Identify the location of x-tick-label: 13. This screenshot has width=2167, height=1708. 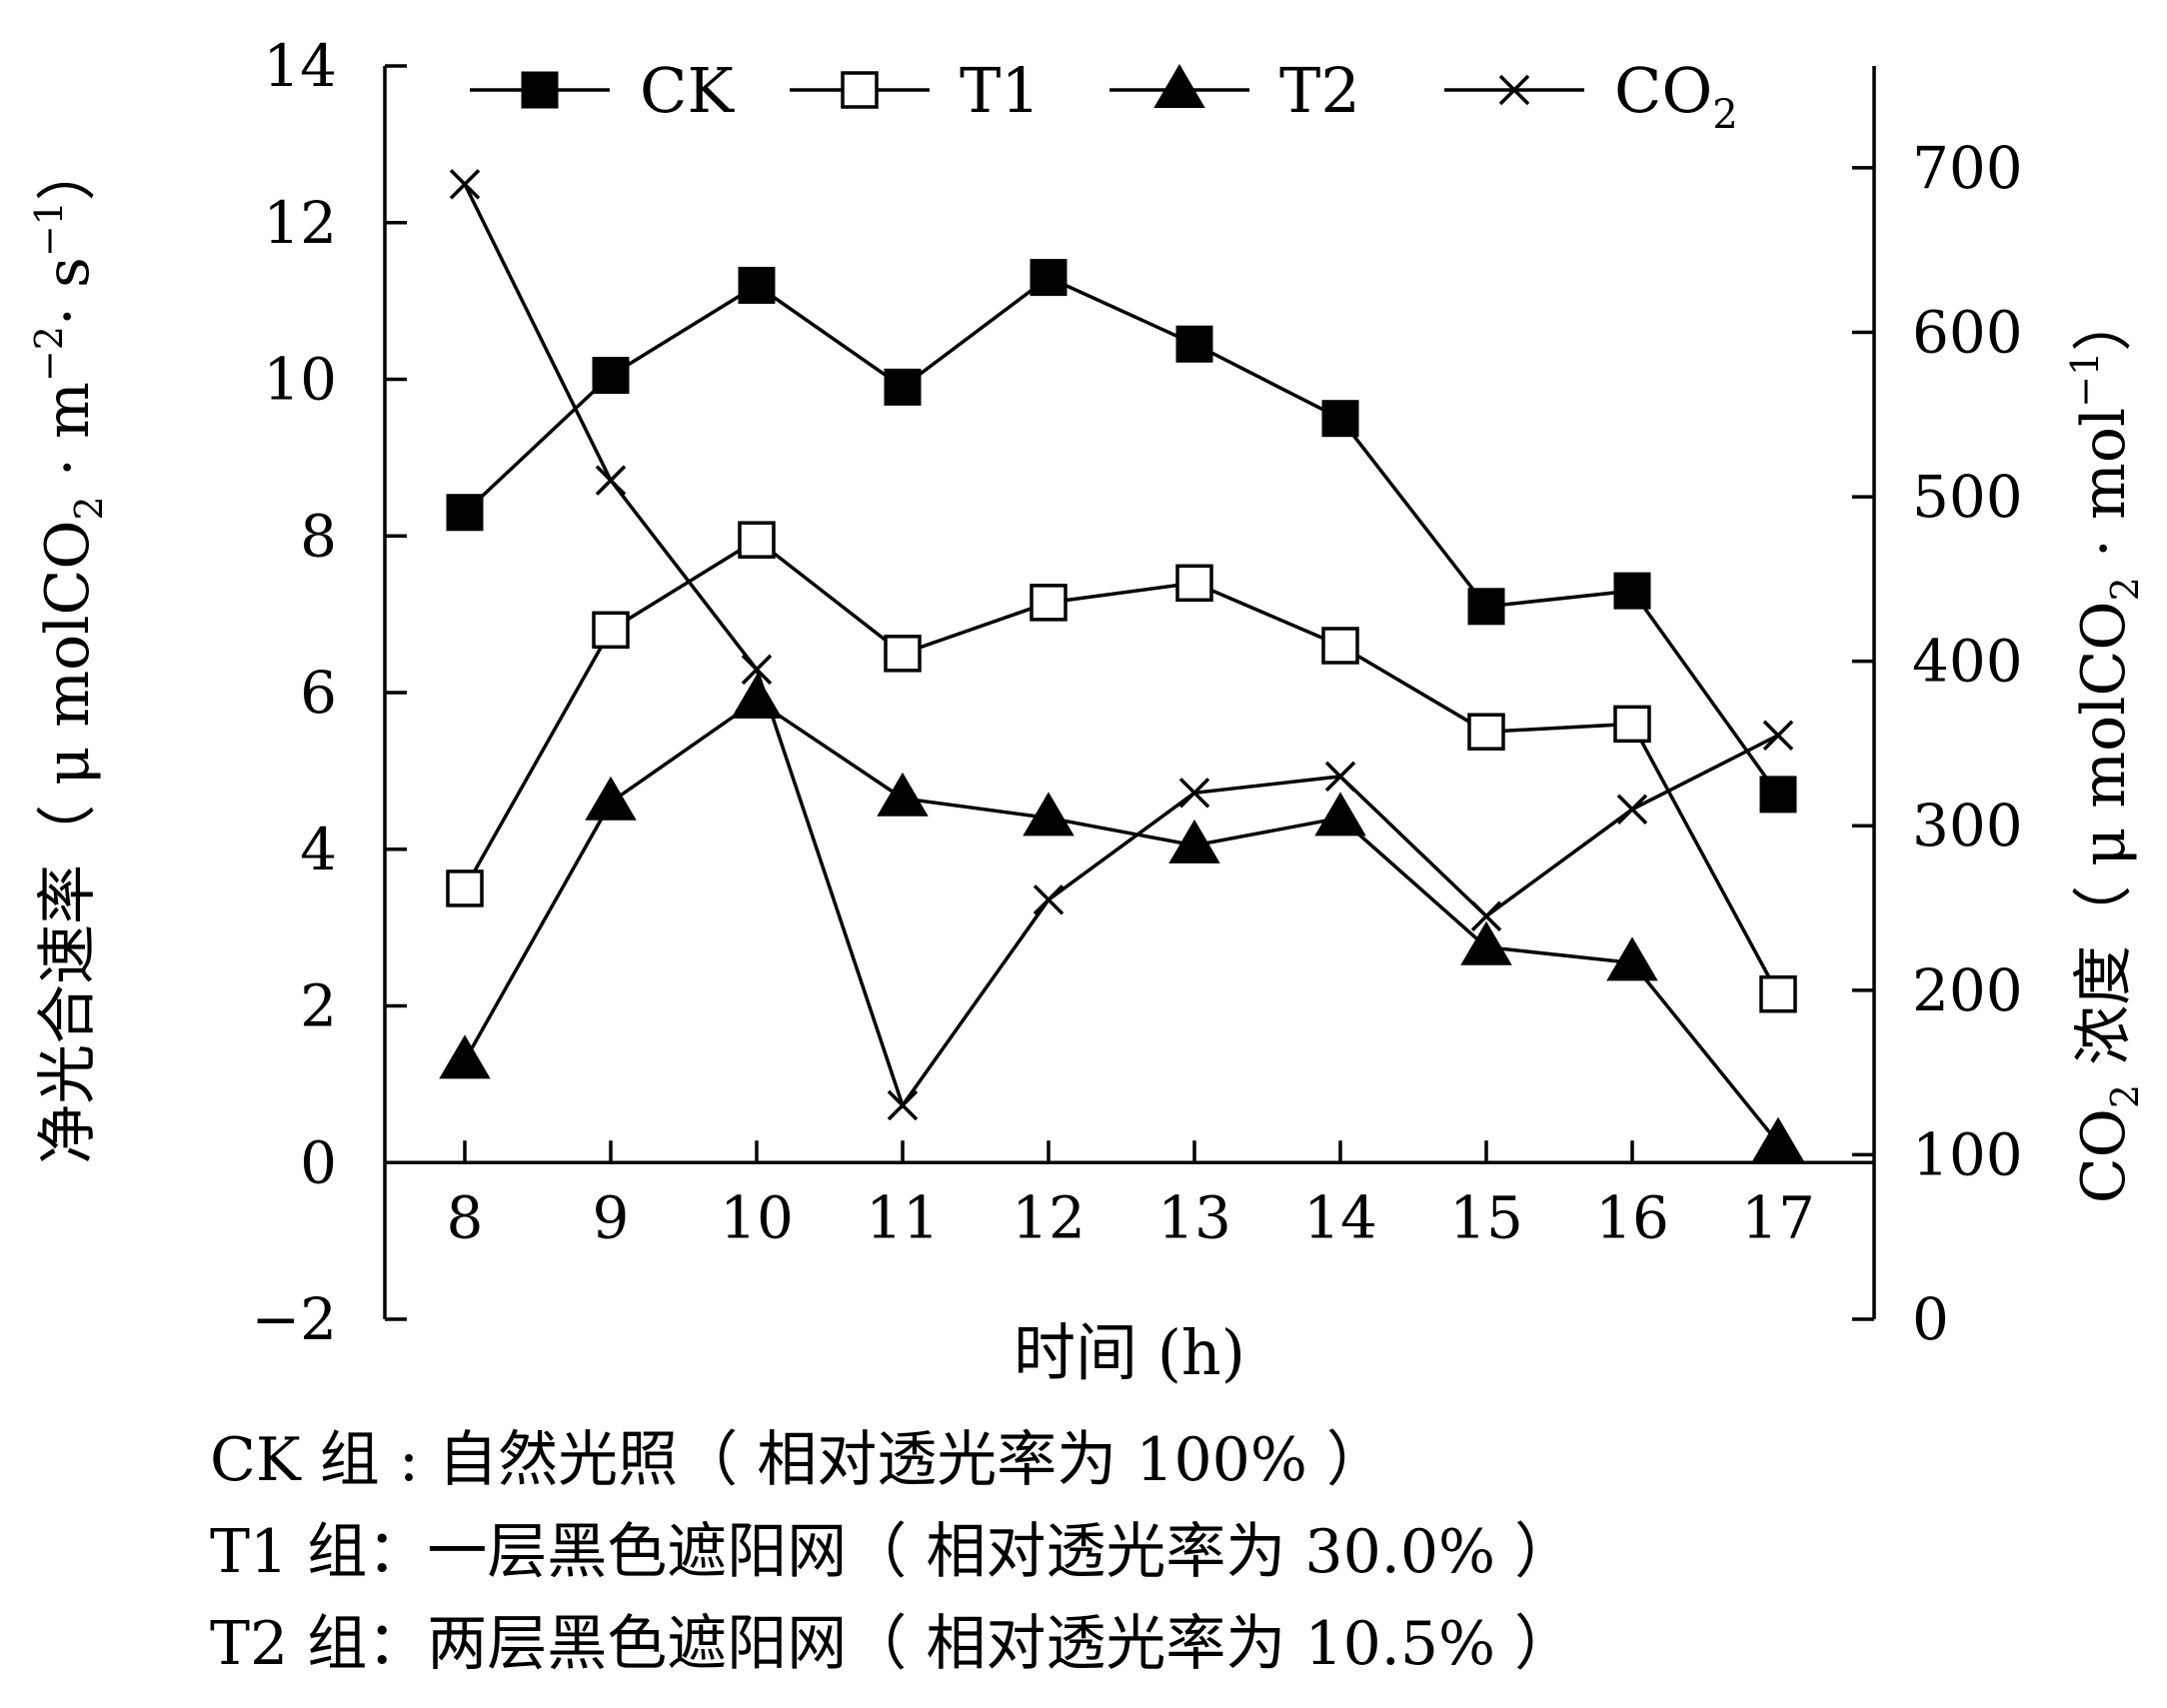
(1194, 1217).